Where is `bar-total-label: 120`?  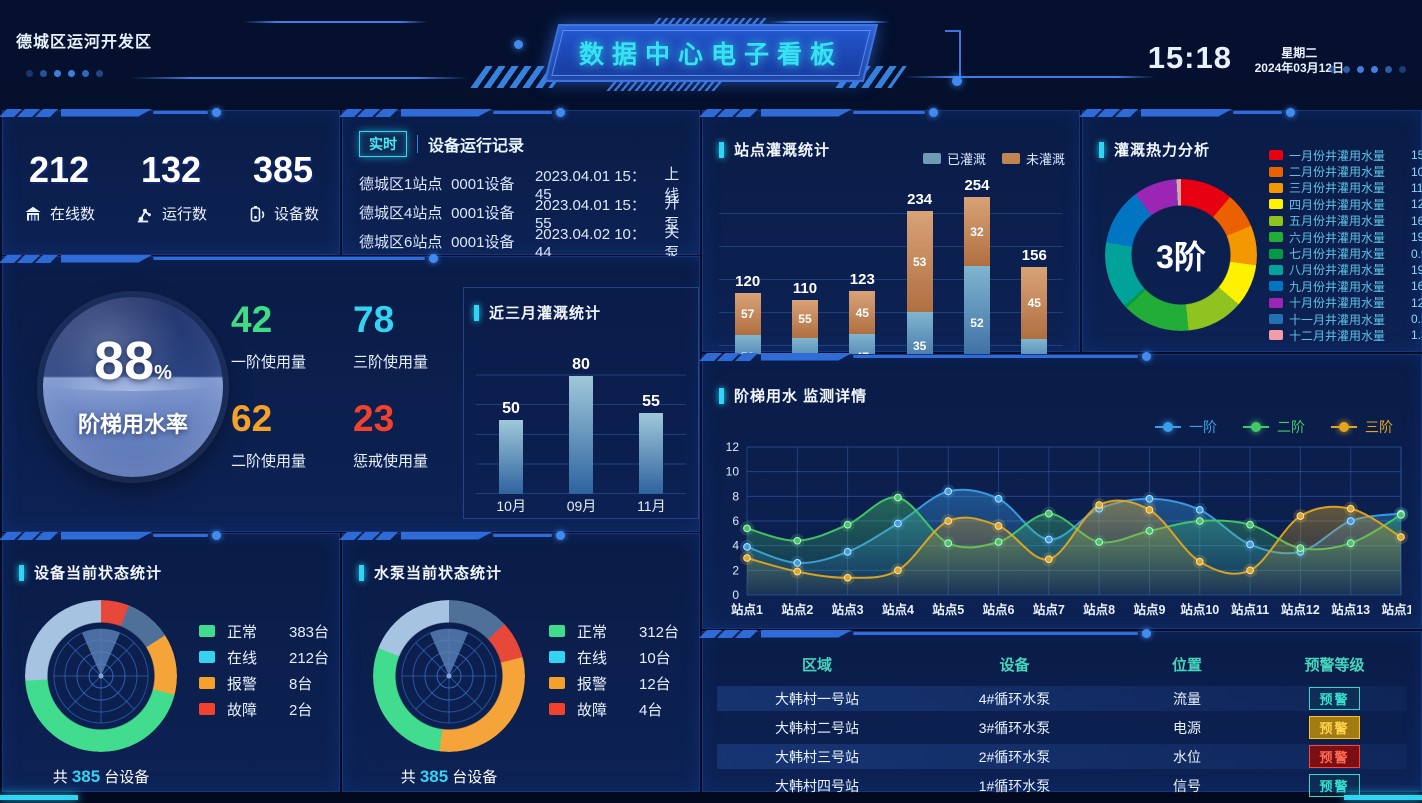
bar-total-label: 120 is located at coordinates (748, 281).